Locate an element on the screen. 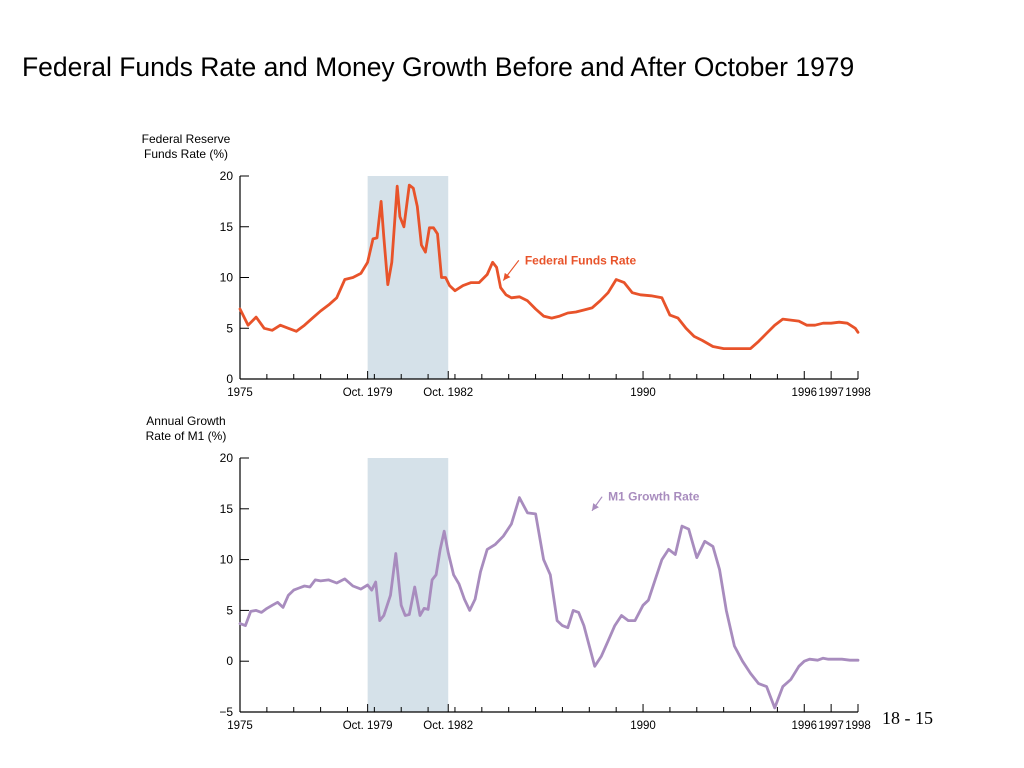 This screenshot has width=1024, height=768. m1-y-axis-label: Rate of M1 (%) is located at coordinates (186, 436).